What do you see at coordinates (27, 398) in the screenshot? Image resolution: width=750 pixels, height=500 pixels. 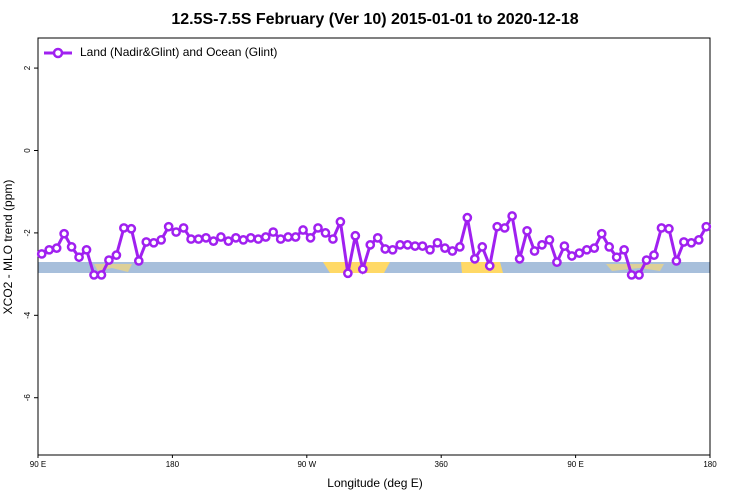 I see `y-tick-label: -6` at bounding box center [27, 398].